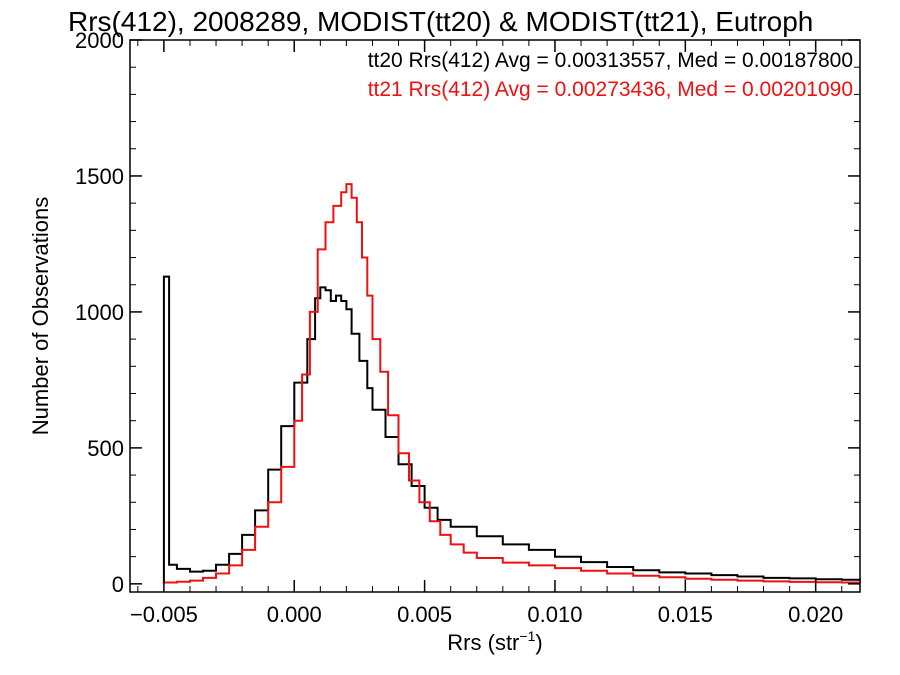 Image resolution: width=900 pixels, height=675 pixels. Describe the element at coordinates (685, 614) in the screenshot. I see `x-tick-label: 0.015` at that location.